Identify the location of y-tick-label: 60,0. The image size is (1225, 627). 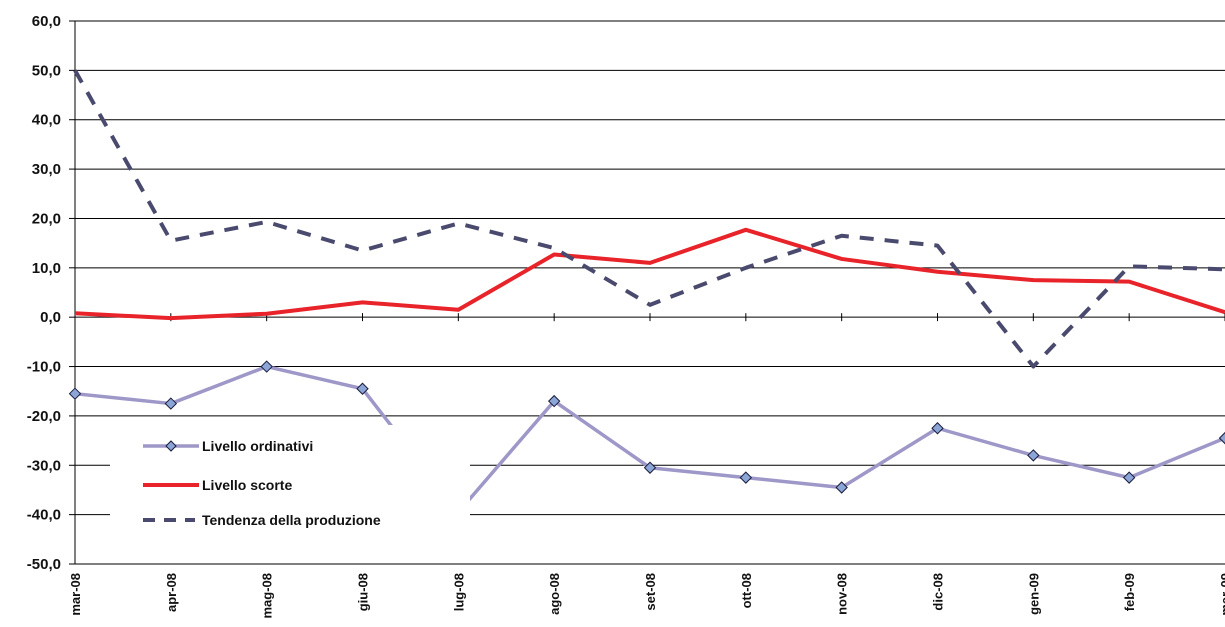
(46, 21).